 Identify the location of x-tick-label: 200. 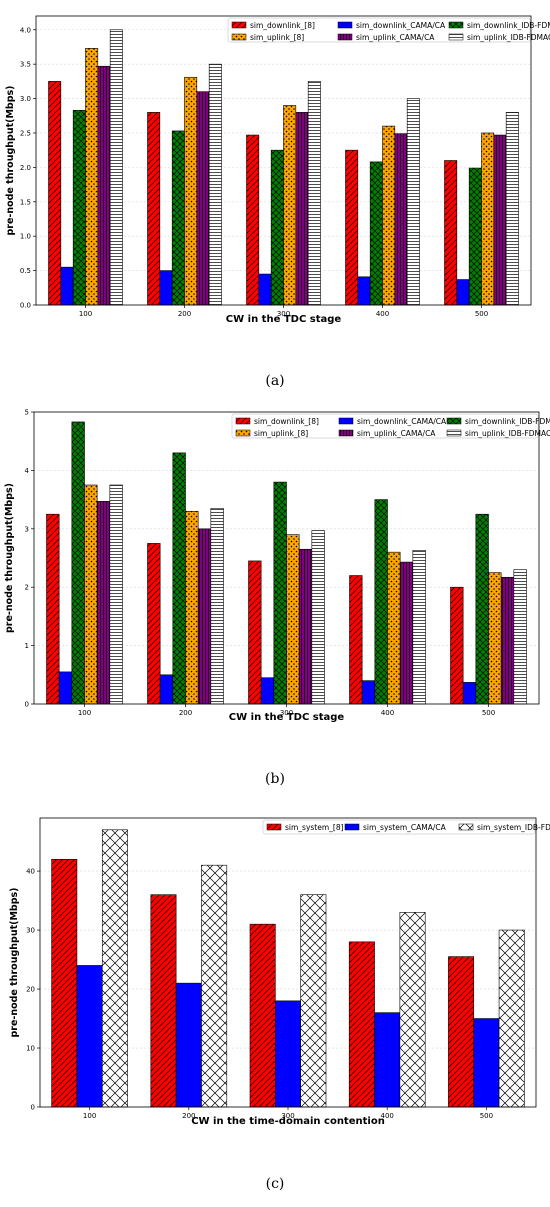
(188, 1116).